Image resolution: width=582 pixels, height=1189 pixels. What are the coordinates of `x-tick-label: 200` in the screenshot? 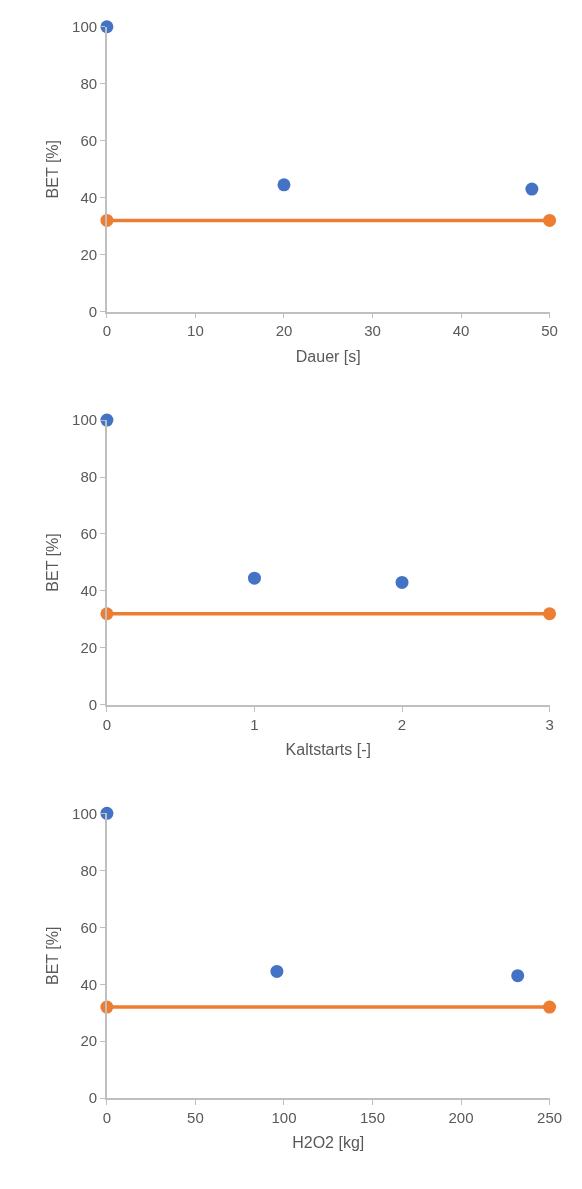 It's located at (461, 1117).